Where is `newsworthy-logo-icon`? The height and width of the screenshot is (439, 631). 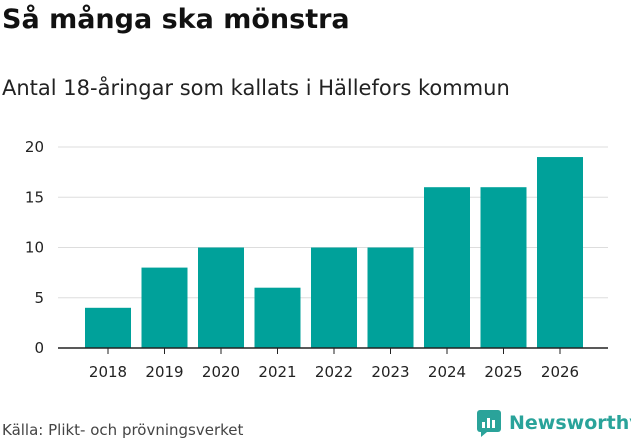 newsworthy-logo-icon is located at coordinates (489, 423).